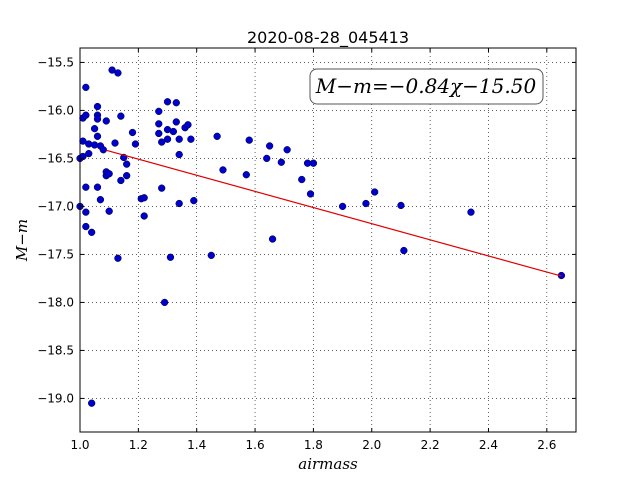 This screenshot has width=640, height=480. I want to click on x-tick-label: 2.0, so click(371, 445).